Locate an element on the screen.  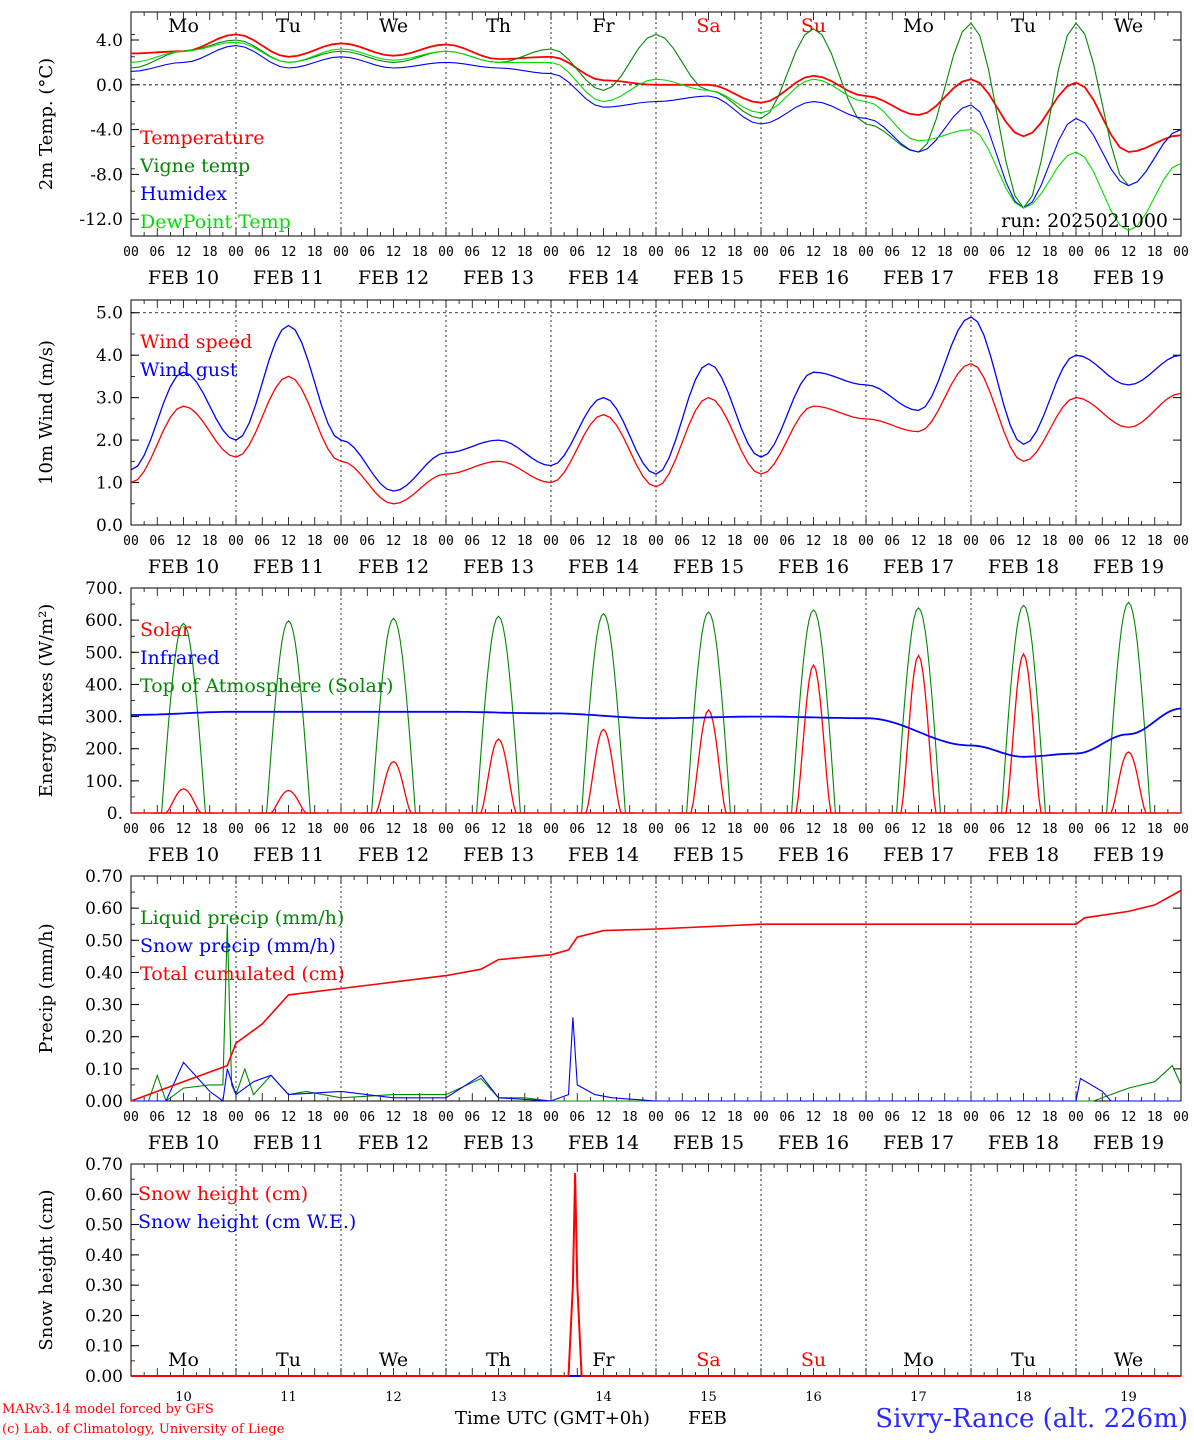
x-day-number: 17 is located at coordinates (918, 1397).